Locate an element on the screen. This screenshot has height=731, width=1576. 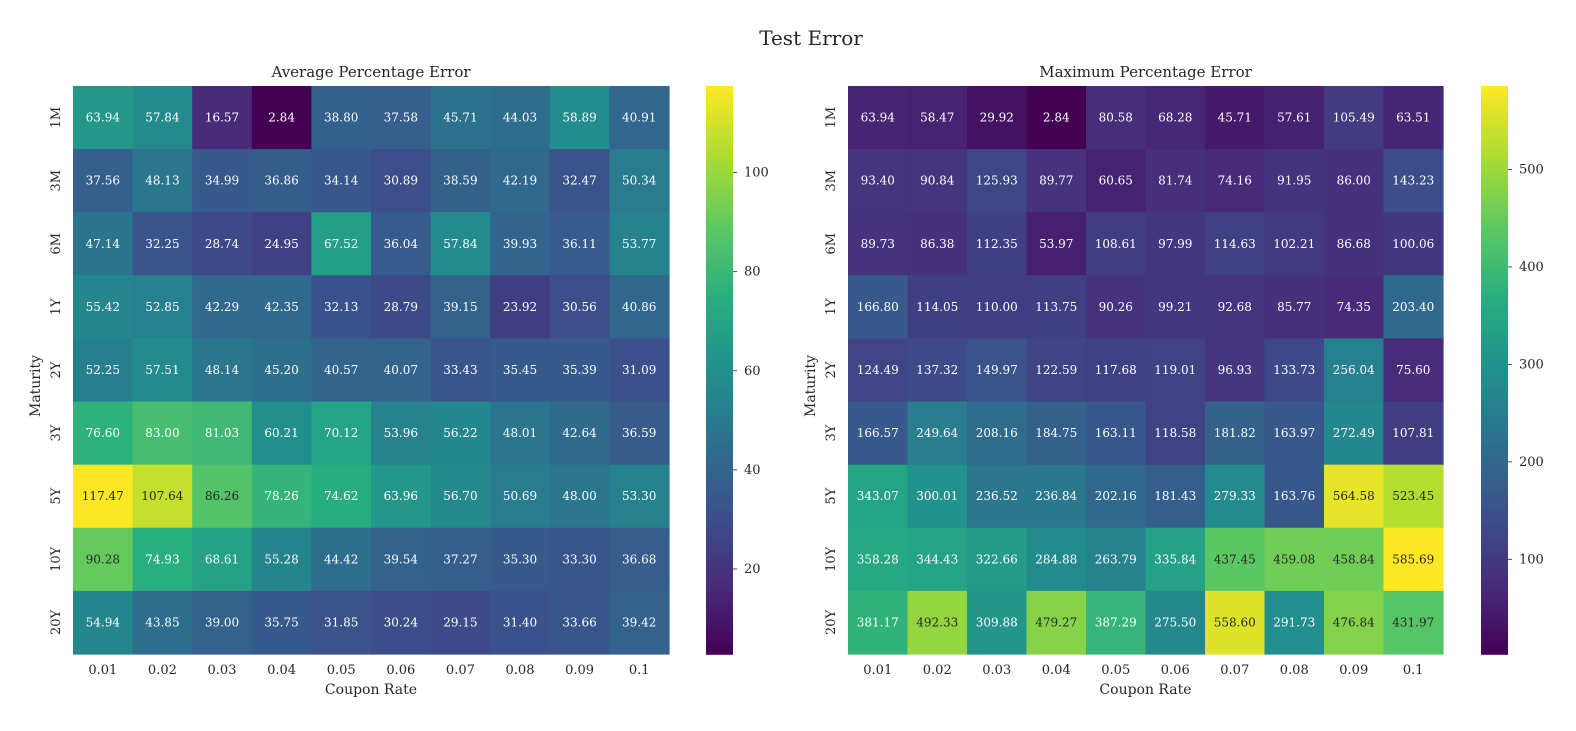
cell-value-label: 35.30 is located at coordinates (520, 559).